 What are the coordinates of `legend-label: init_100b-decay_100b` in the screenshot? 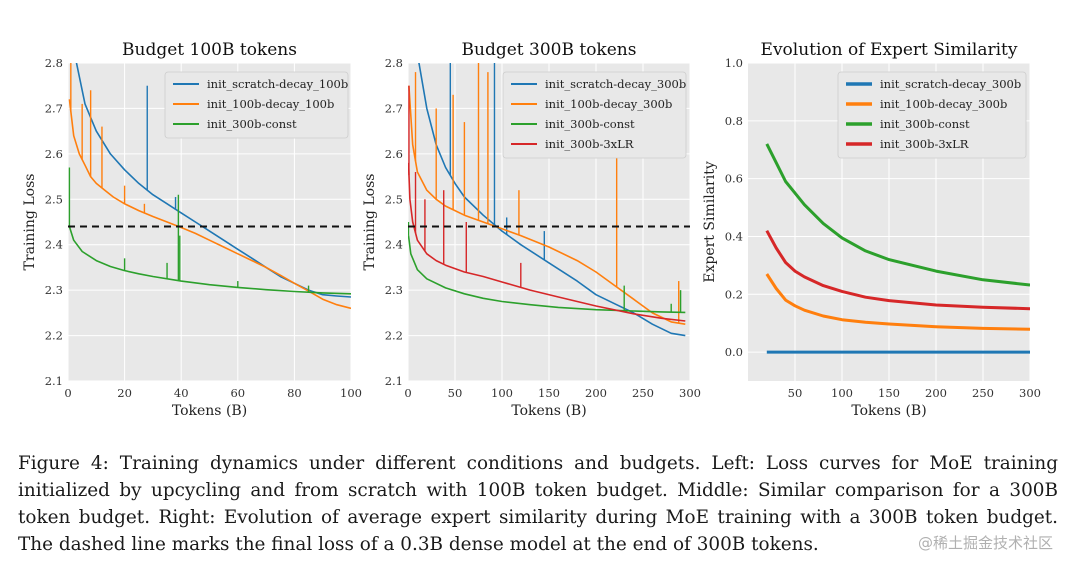 It's located at (270, 104).